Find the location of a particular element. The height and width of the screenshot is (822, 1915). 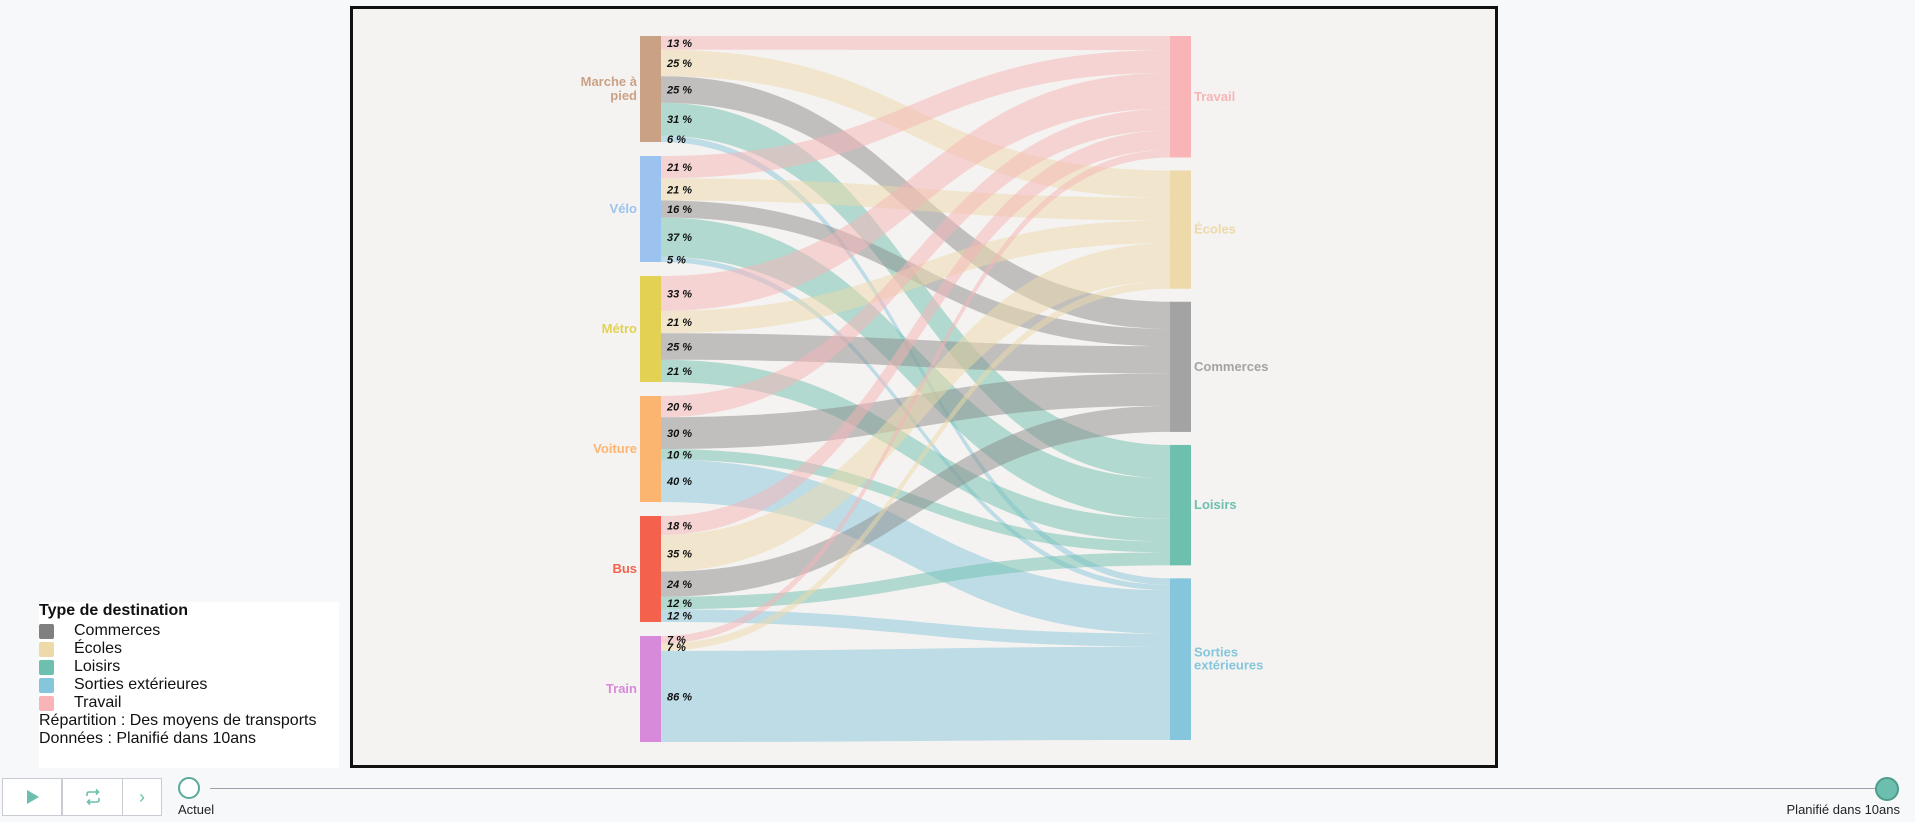

target-node-sorties-exterieures is located at coordinates (1180, 659).